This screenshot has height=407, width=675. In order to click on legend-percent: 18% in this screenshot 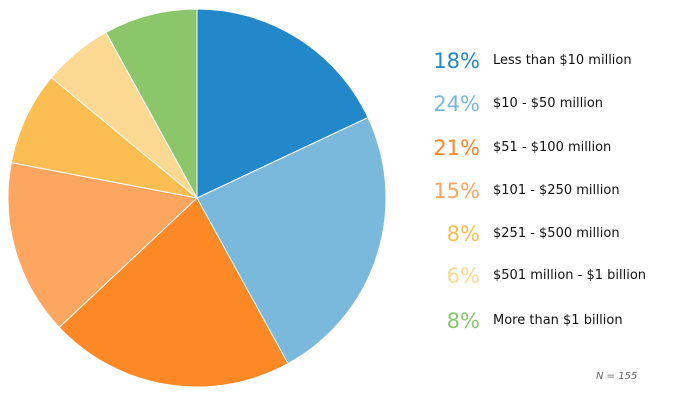, I will do `click(456, 61)`.